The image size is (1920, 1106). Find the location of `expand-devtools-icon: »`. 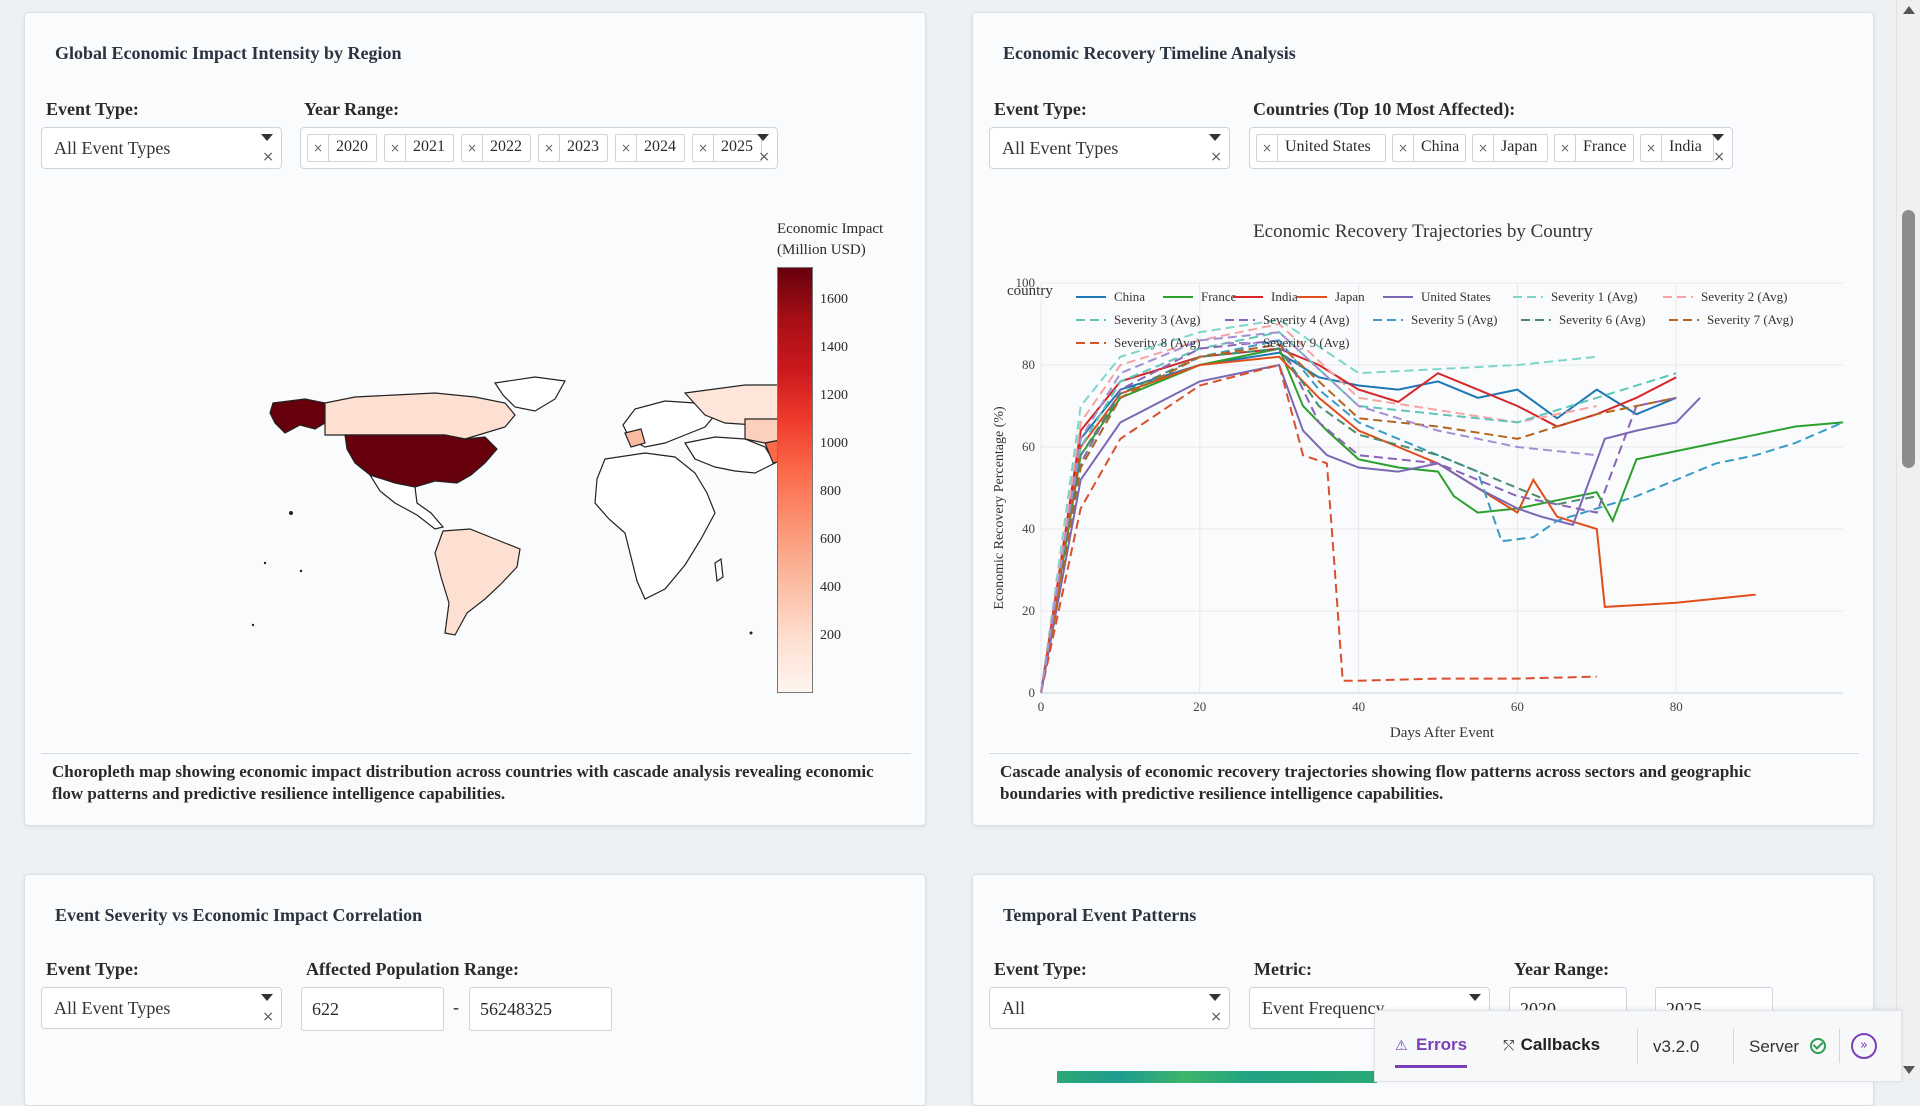

expand-devtools-icon: » is located at coordinates (1864, 1046).